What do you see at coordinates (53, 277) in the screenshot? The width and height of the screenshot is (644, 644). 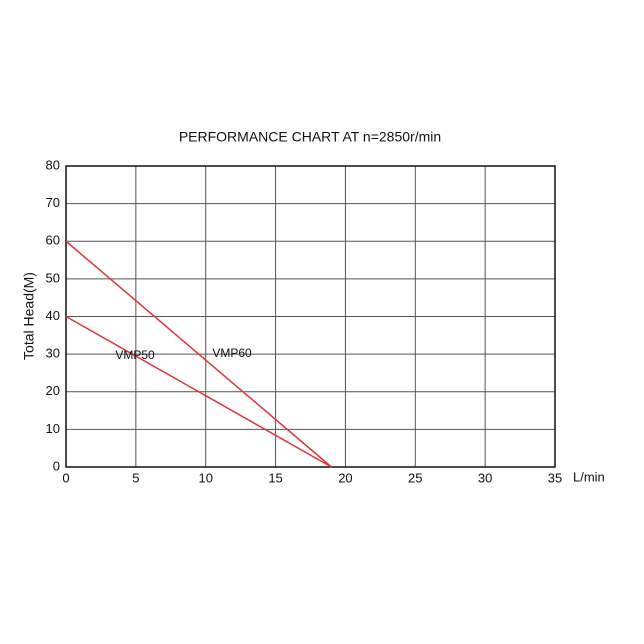 I see `y-tick-label: 50` at bounding box center [53, 277].